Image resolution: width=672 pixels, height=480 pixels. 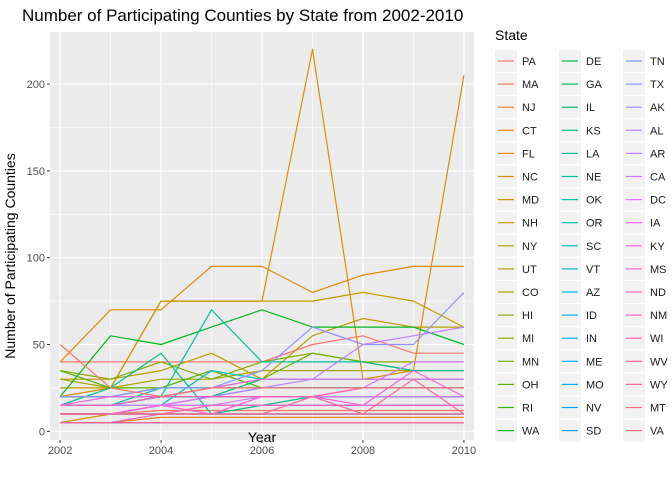 I want to click on legend-label-vt: VT, so click(x=593, y=270).